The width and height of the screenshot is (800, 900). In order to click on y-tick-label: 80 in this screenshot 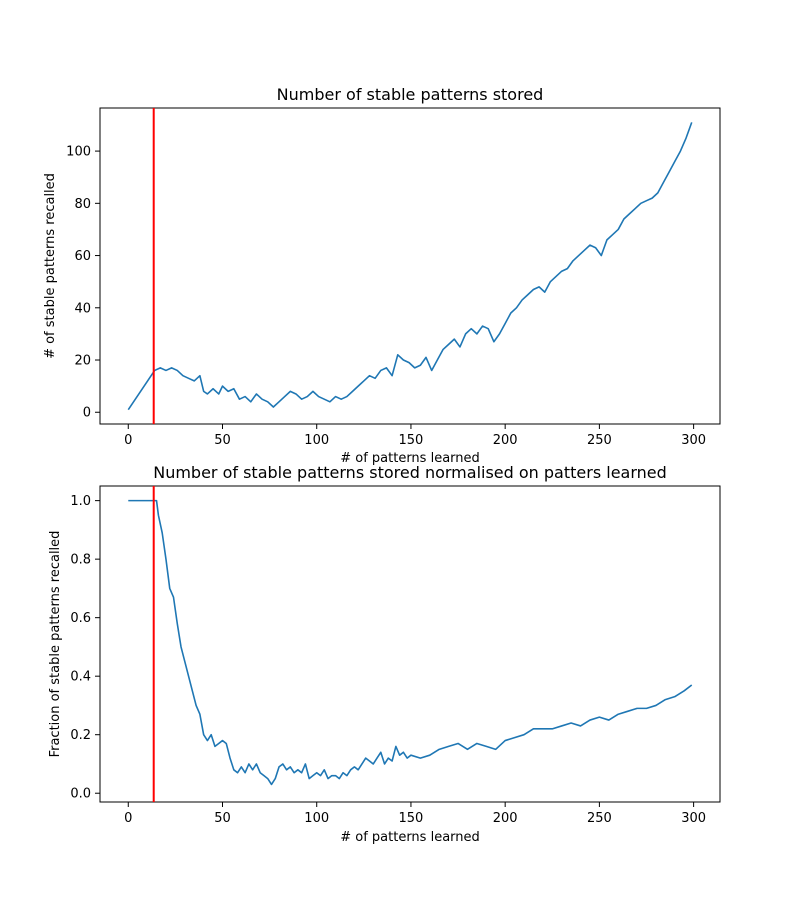, I will do `click(82, 204)`.